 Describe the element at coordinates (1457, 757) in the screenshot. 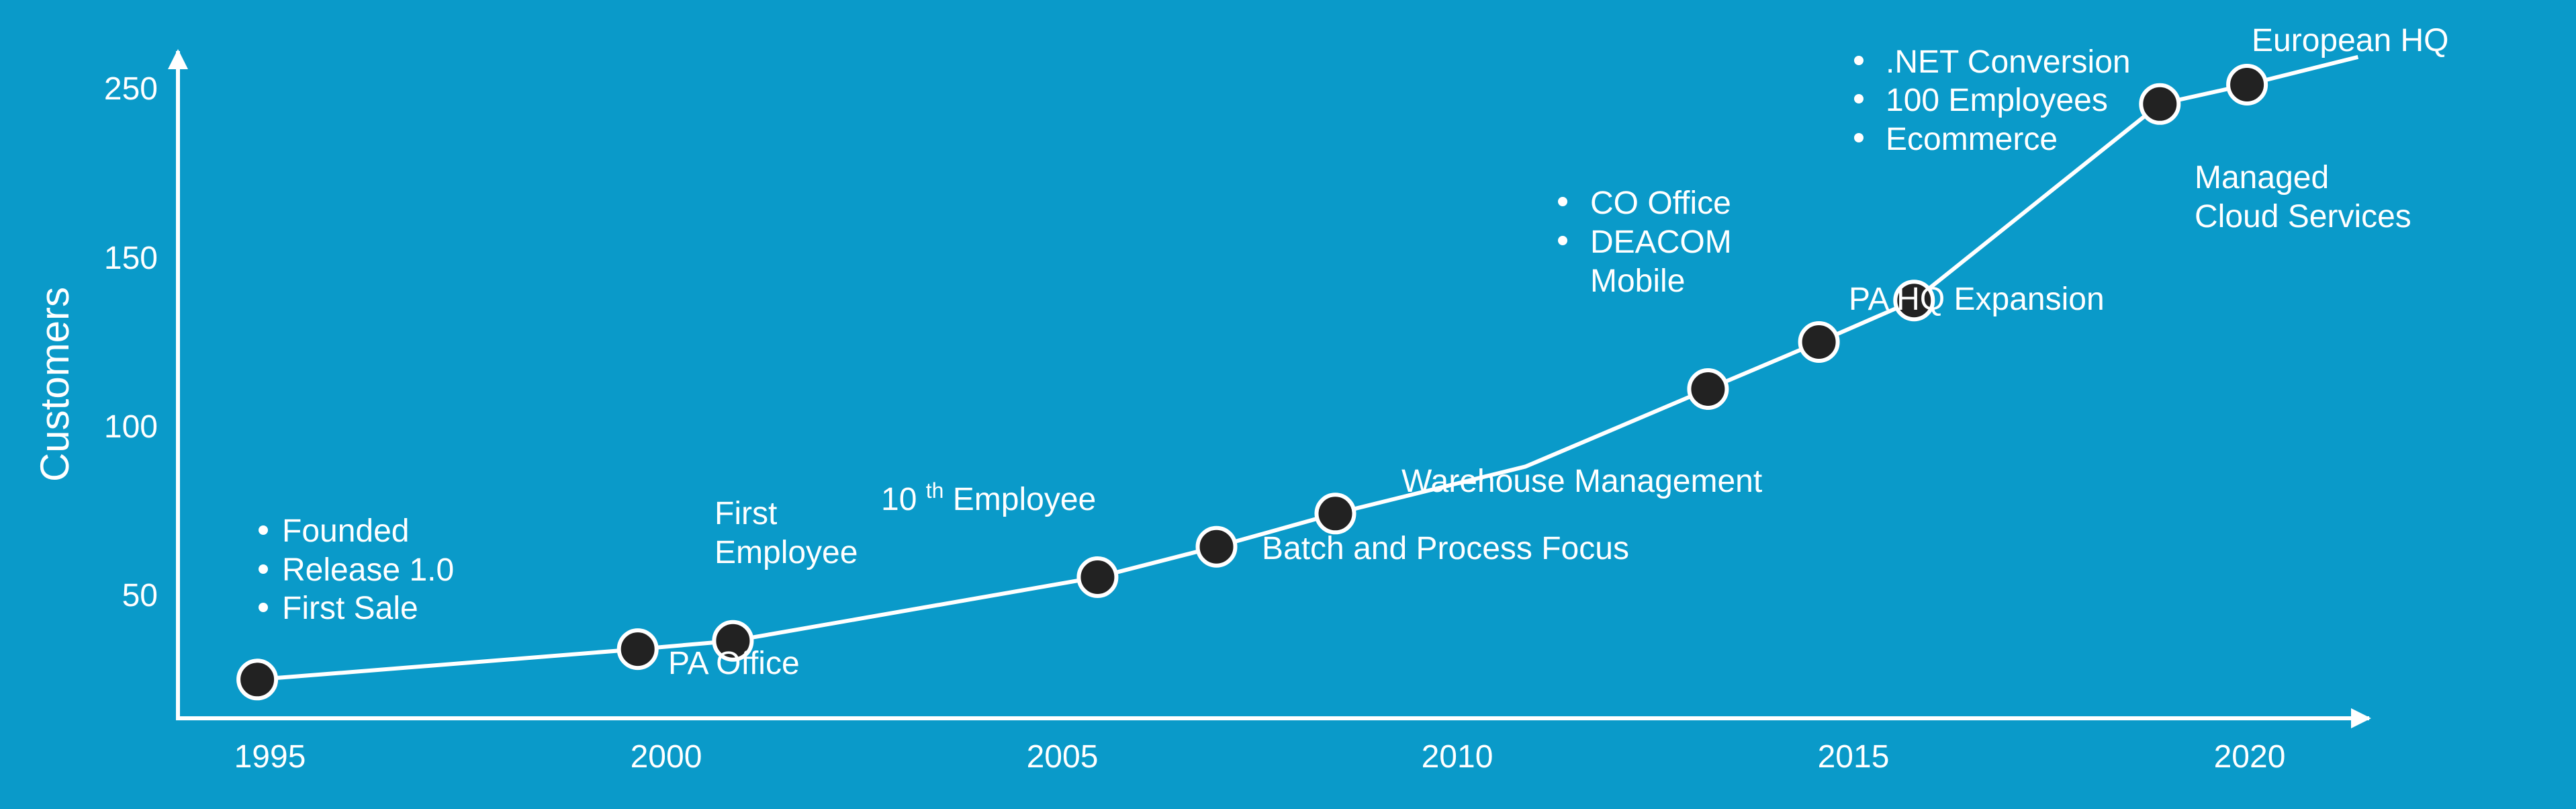

I see `x-tick-2010: 2010` at that location.